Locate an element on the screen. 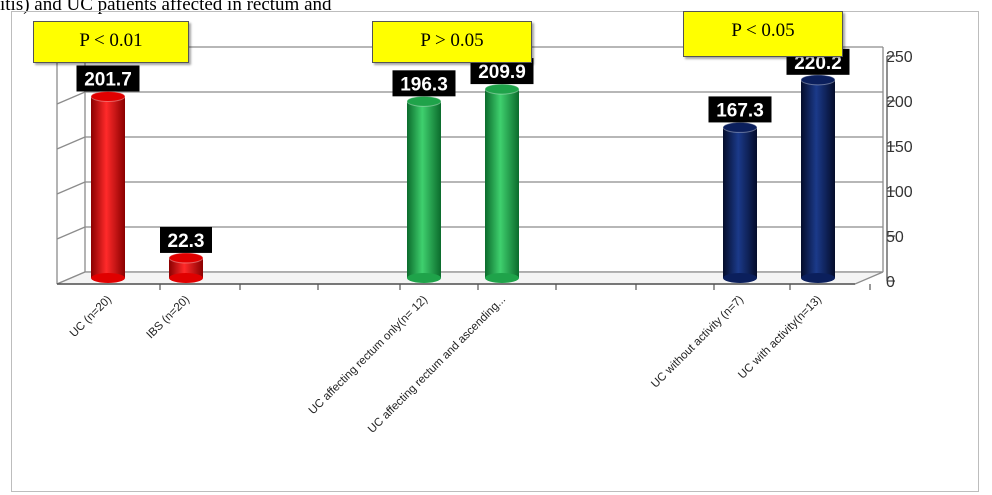 The width and height of the screenshot is (992, 495). p-value-box-activity: P < 0.05 is located at coordinates (763, 34).